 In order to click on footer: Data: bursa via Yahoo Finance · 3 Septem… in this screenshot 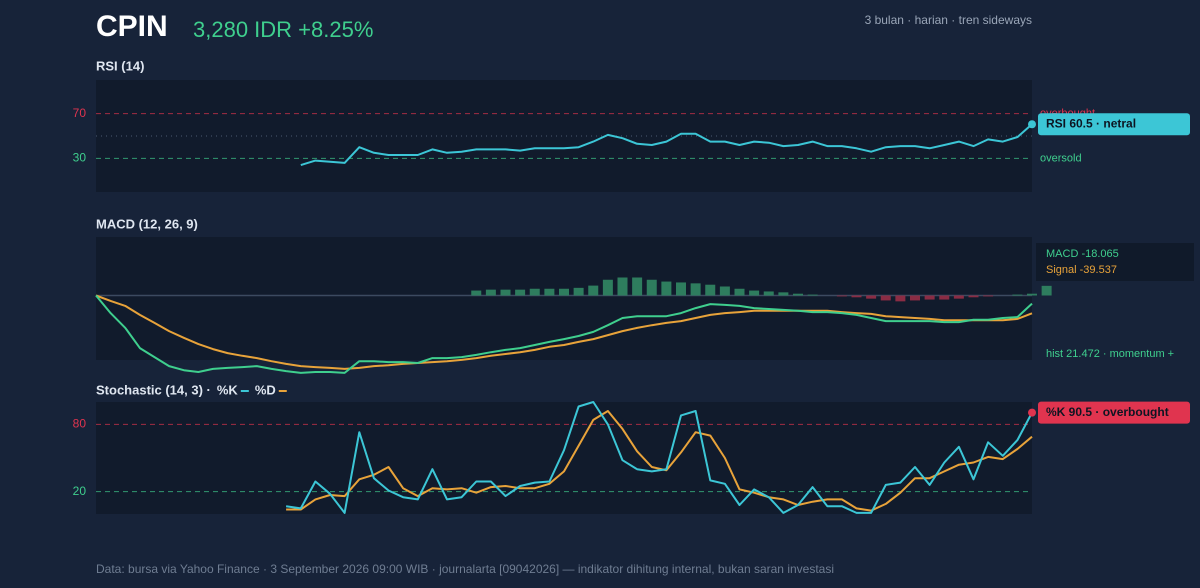, I will do `click(465, 569)`.